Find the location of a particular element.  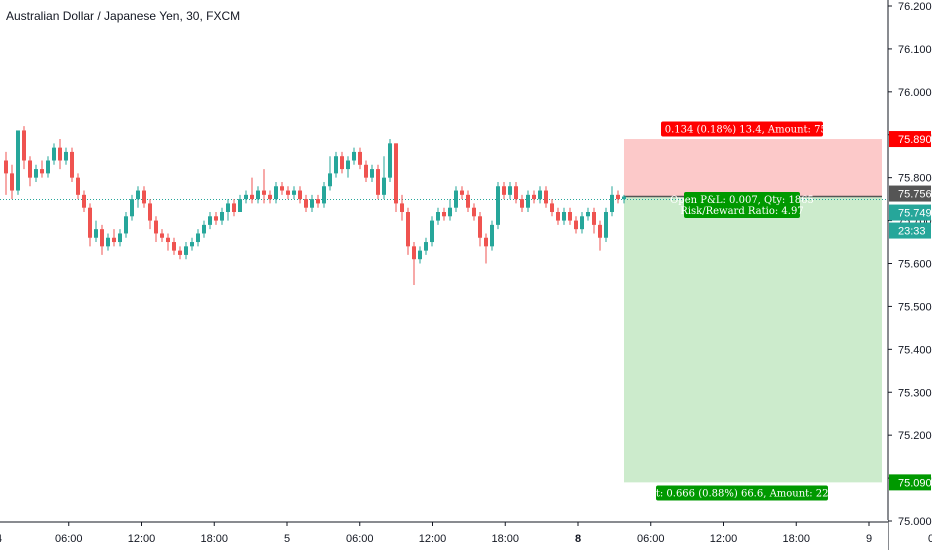

svg-text: Risk/Reward Ratio: 4.97 is located at coordinates (741, 211).